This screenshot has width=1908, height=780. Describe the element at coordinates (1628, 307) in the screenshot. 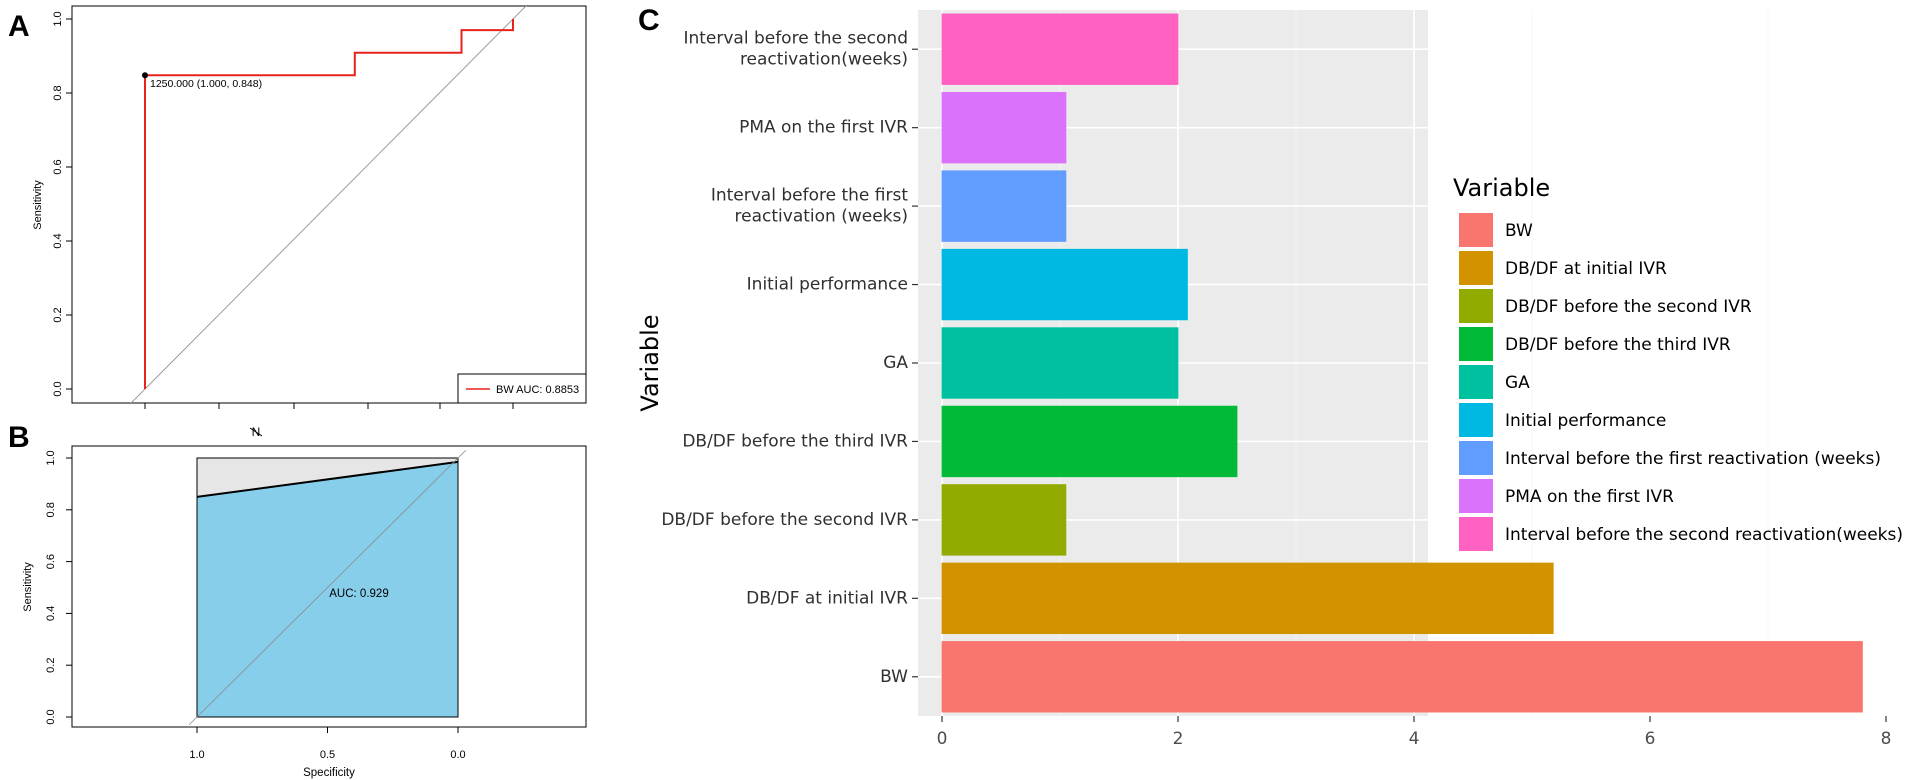

I see `legend-label: DB/DF before the second IVR` at that location.